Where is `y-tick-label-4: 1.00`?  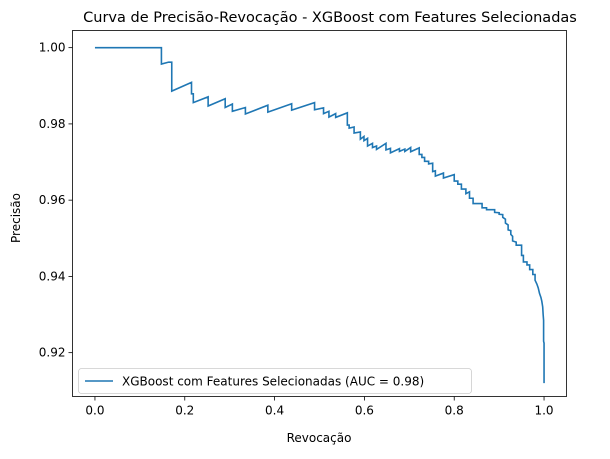
y-tick-label-4: 1.00 is located at coordinates (52, 48).